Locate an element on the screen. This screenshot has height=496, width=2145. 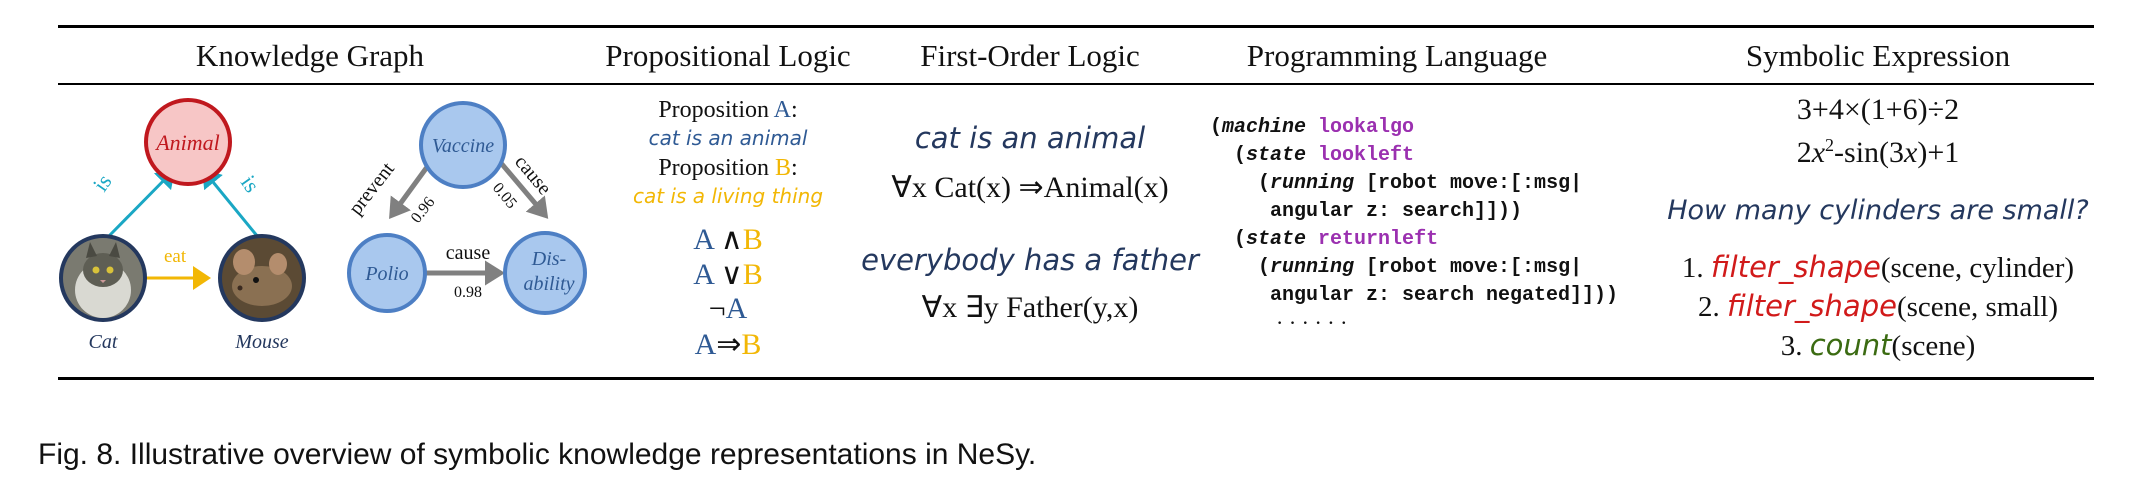
sym-step-2-fn: filter_shape is located at coordinates (1812, 306).